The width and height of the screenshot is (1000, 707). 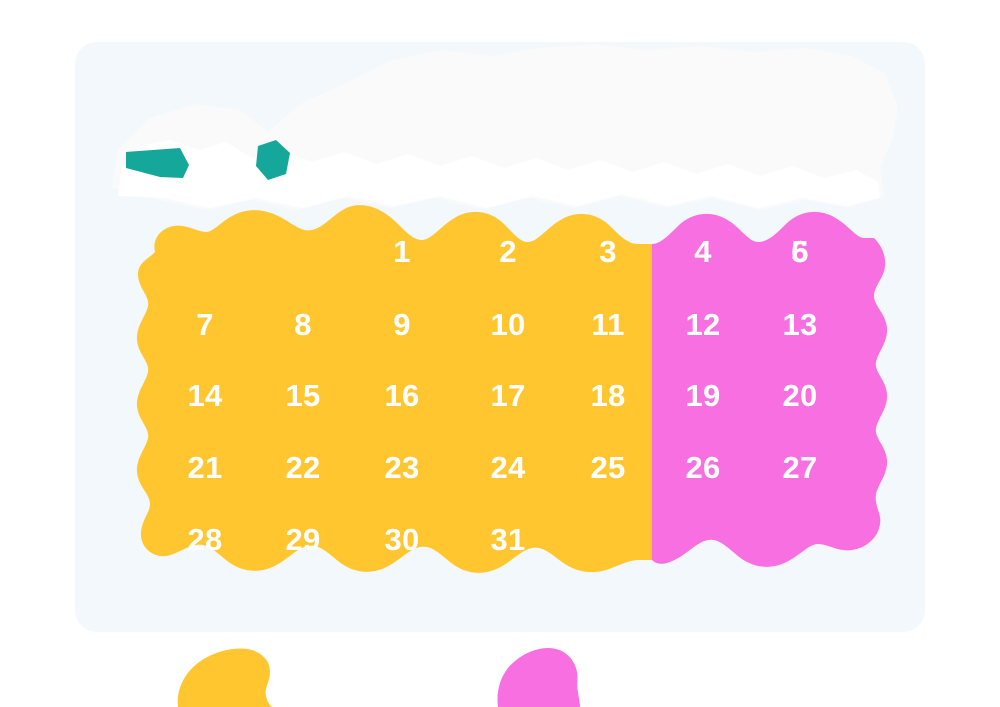 I want to click on day-cell-19: 19, so click(x=703, y=395).